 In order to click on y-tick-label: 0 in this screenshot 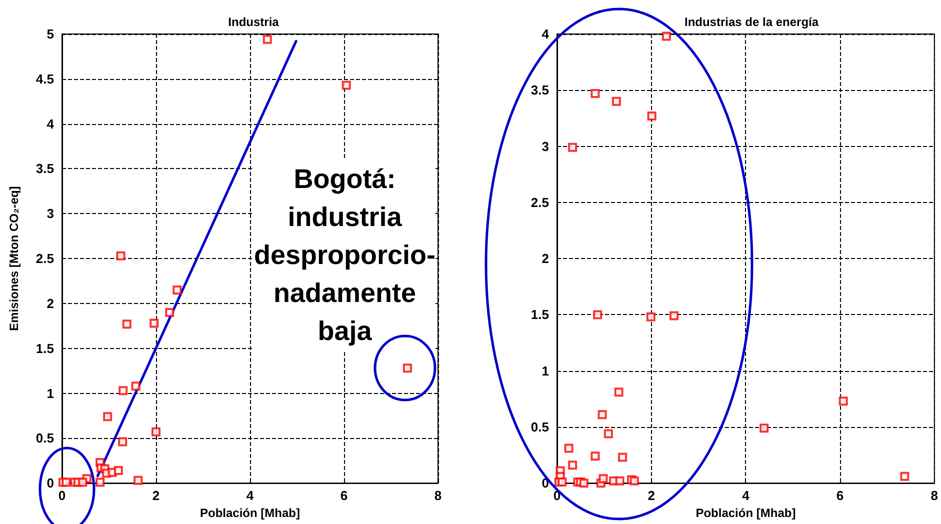, I will do `click(50, 483)`.